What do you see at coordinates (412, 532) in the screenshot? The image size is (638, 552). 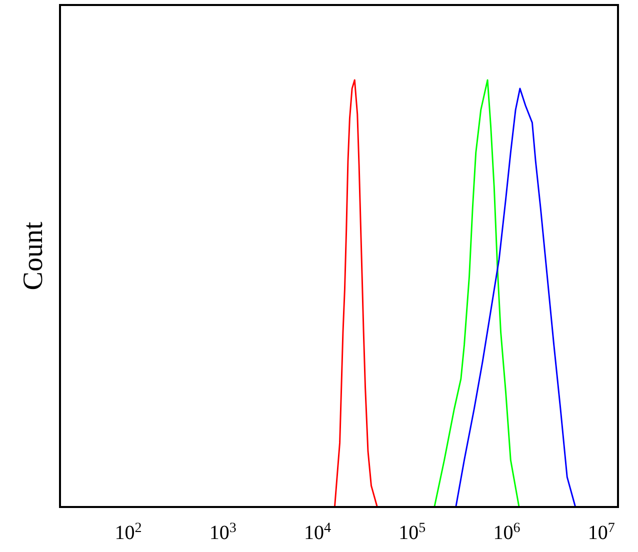 I see `x-tick-label: 10$^{5}$` at bounding box center [412, 532].